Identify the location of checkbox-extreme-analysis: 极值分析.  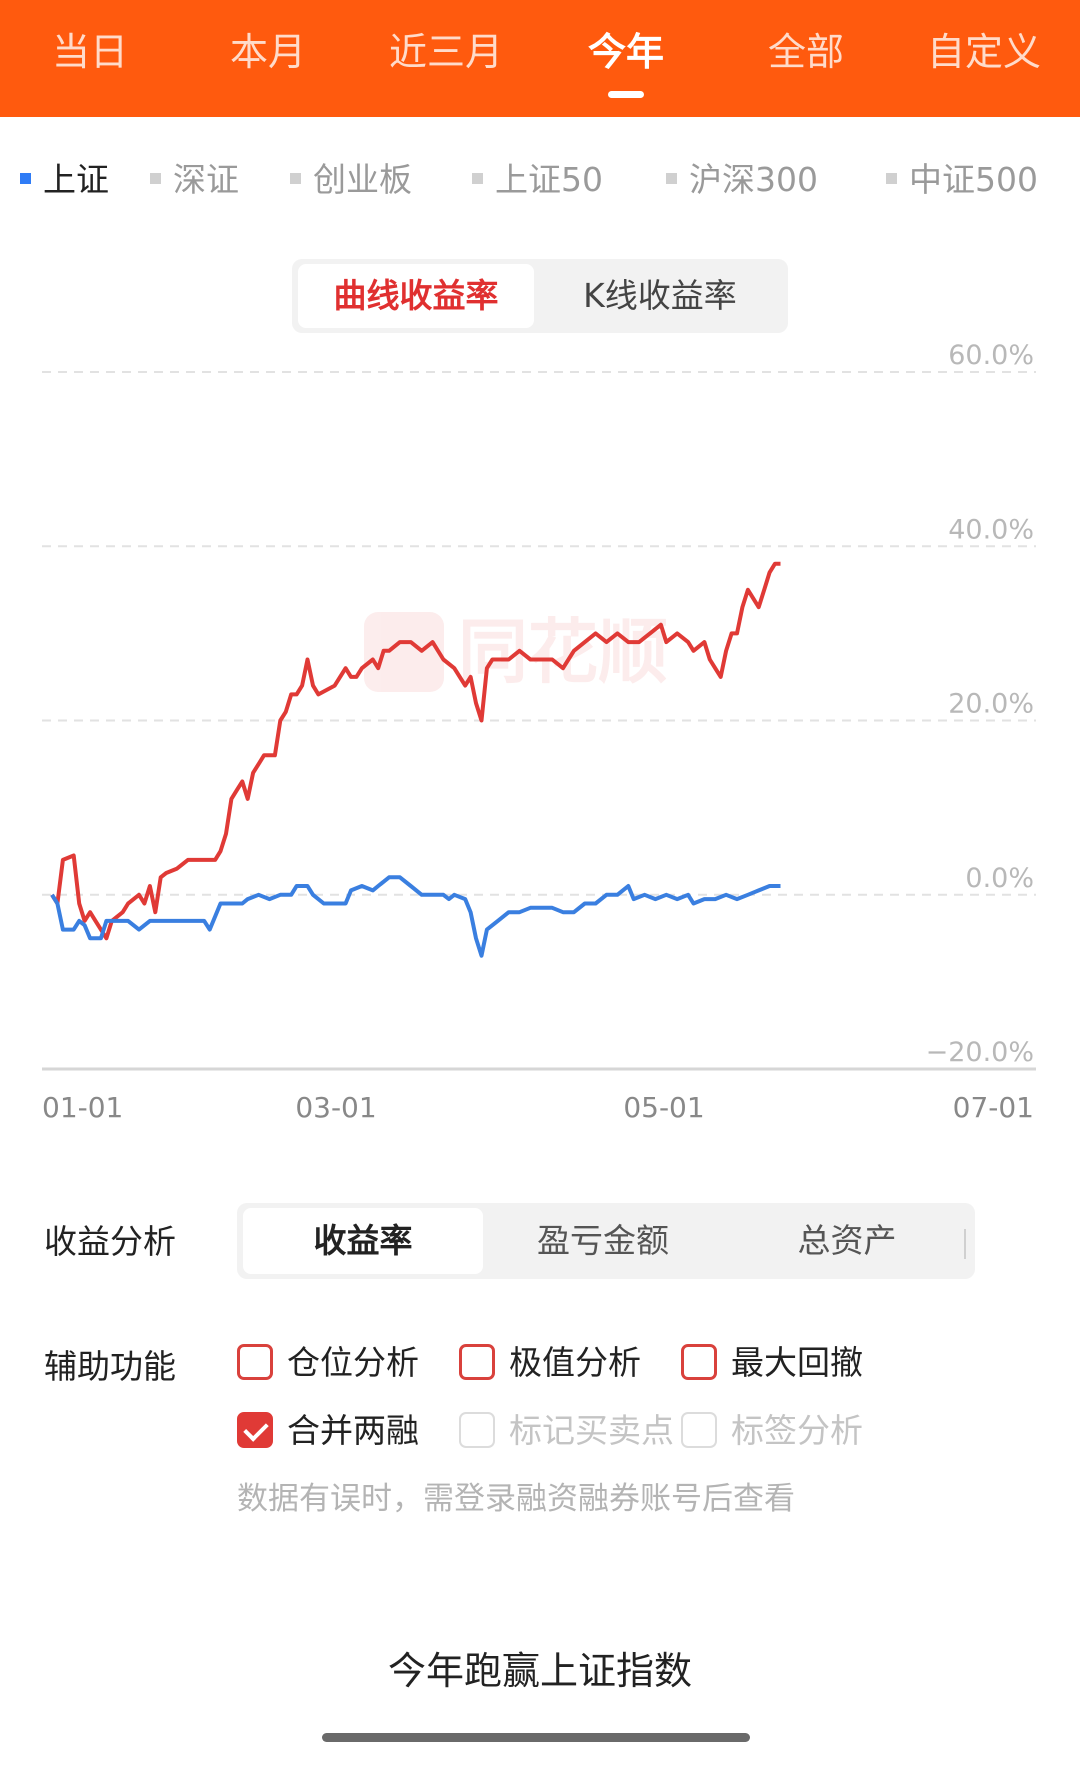
(550, 1363).